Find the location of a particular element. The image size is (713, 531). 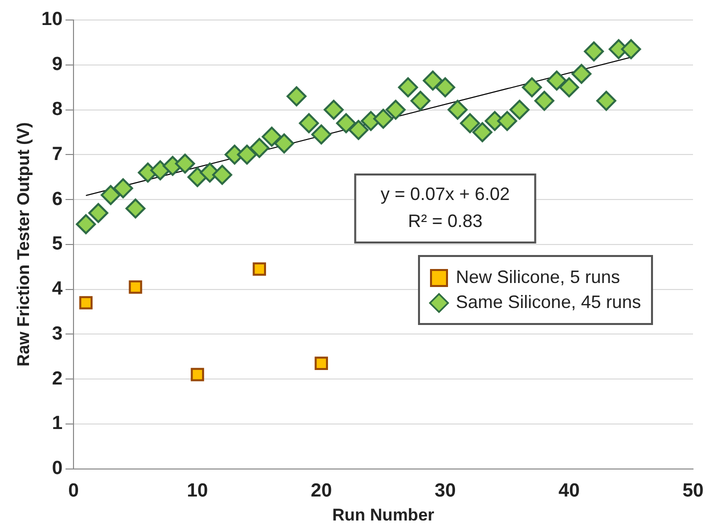

y-tick-label: 0 is located at coordinates (57, 469).